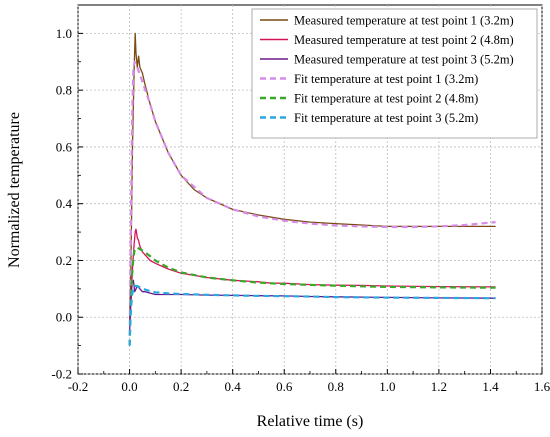 This screenshot has height=437, width=550. I want to click on y-tick-label: -0.2, so click(61, 374).